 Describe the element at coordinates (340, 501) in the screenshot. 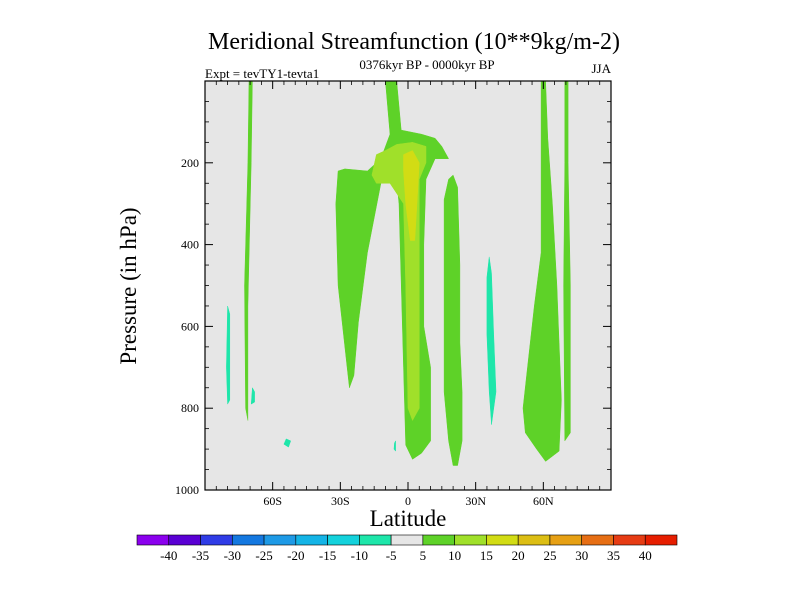

I see `x-tick-label: 30S` at that location.